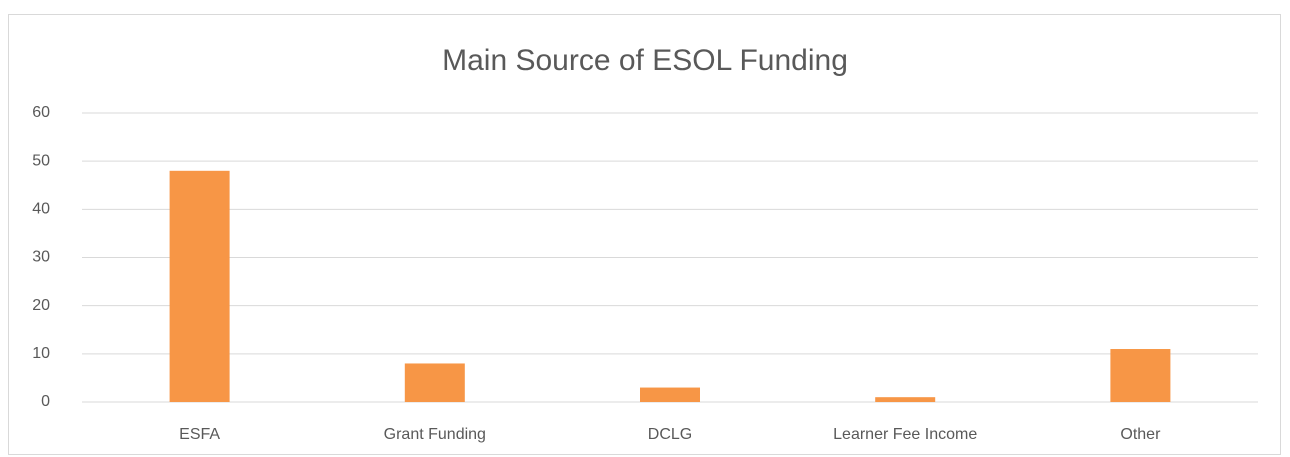 This screenshot has height=457, width=1290. Describe the element at coordinates (1140, 434) in the screenshot. I see `x-tick-label: Other` at that location.